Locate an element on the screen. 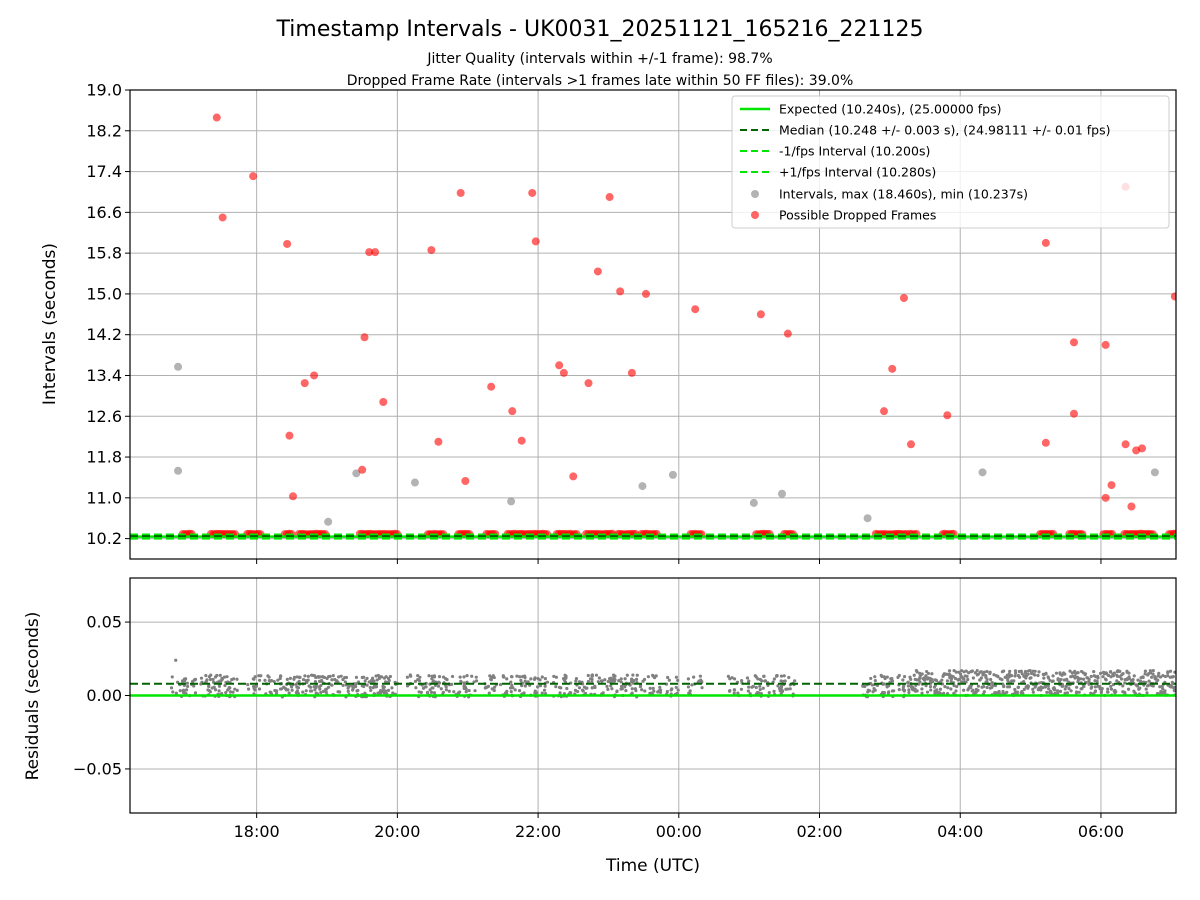 The height and width of the screenshot is (900, 1200). intervals-ytick-label: 13.4 is located at coordinates (104, 375).